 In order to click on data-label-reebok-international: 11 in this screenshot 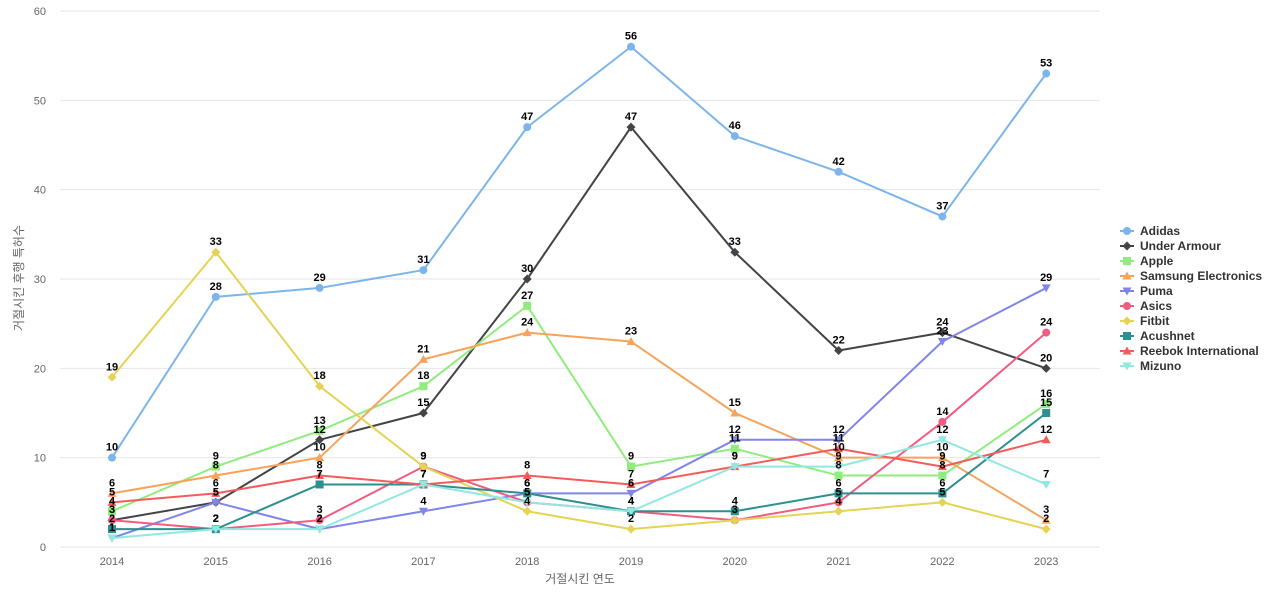, I will do `click(839, 439)`.